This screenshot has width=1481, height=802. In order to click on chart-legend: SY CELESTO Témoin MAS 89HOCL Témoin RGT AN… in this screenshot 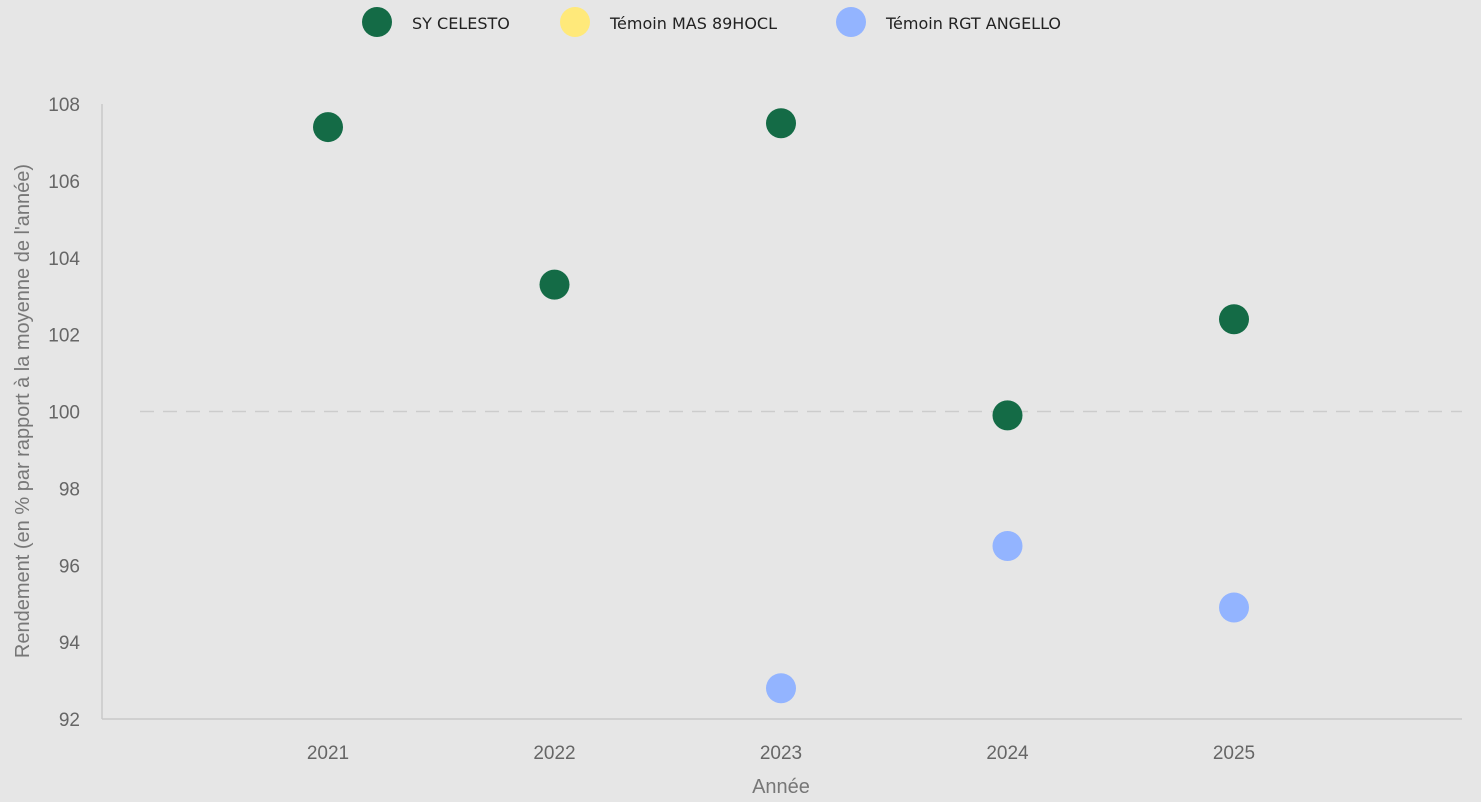, I will do `click(711, 22)`.